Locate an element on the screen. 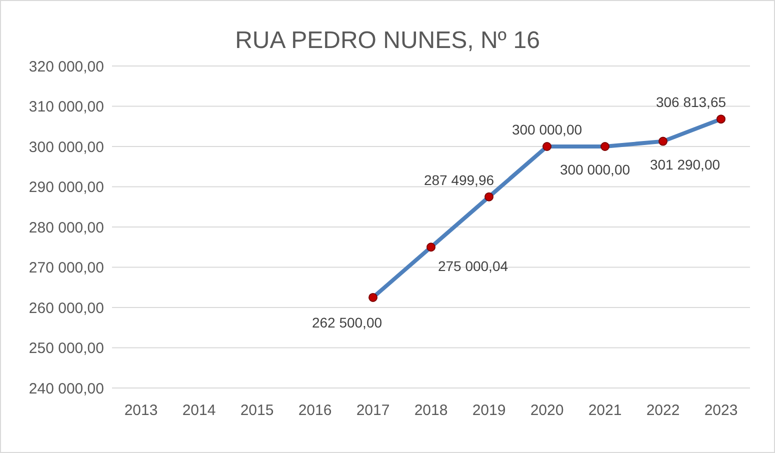 The height and width of the screenshot is (453, 775). y-tick-label: 320 000,00 is located at coordinates (66, 67).